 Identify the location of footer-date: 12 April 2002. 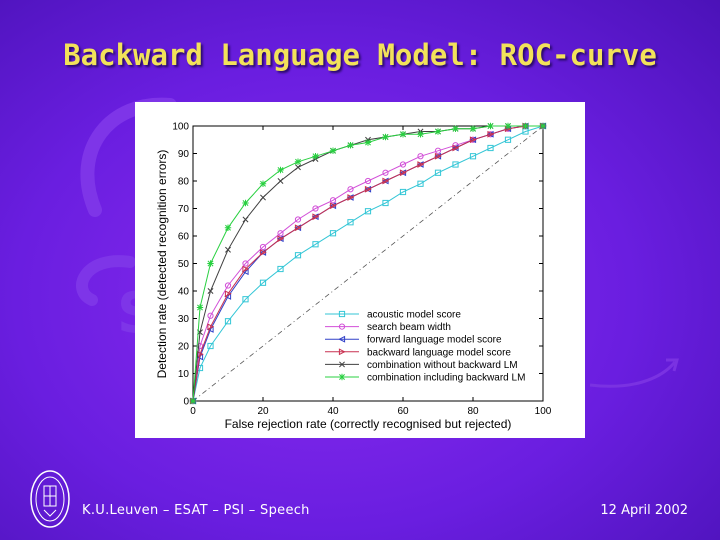
(644, 510).